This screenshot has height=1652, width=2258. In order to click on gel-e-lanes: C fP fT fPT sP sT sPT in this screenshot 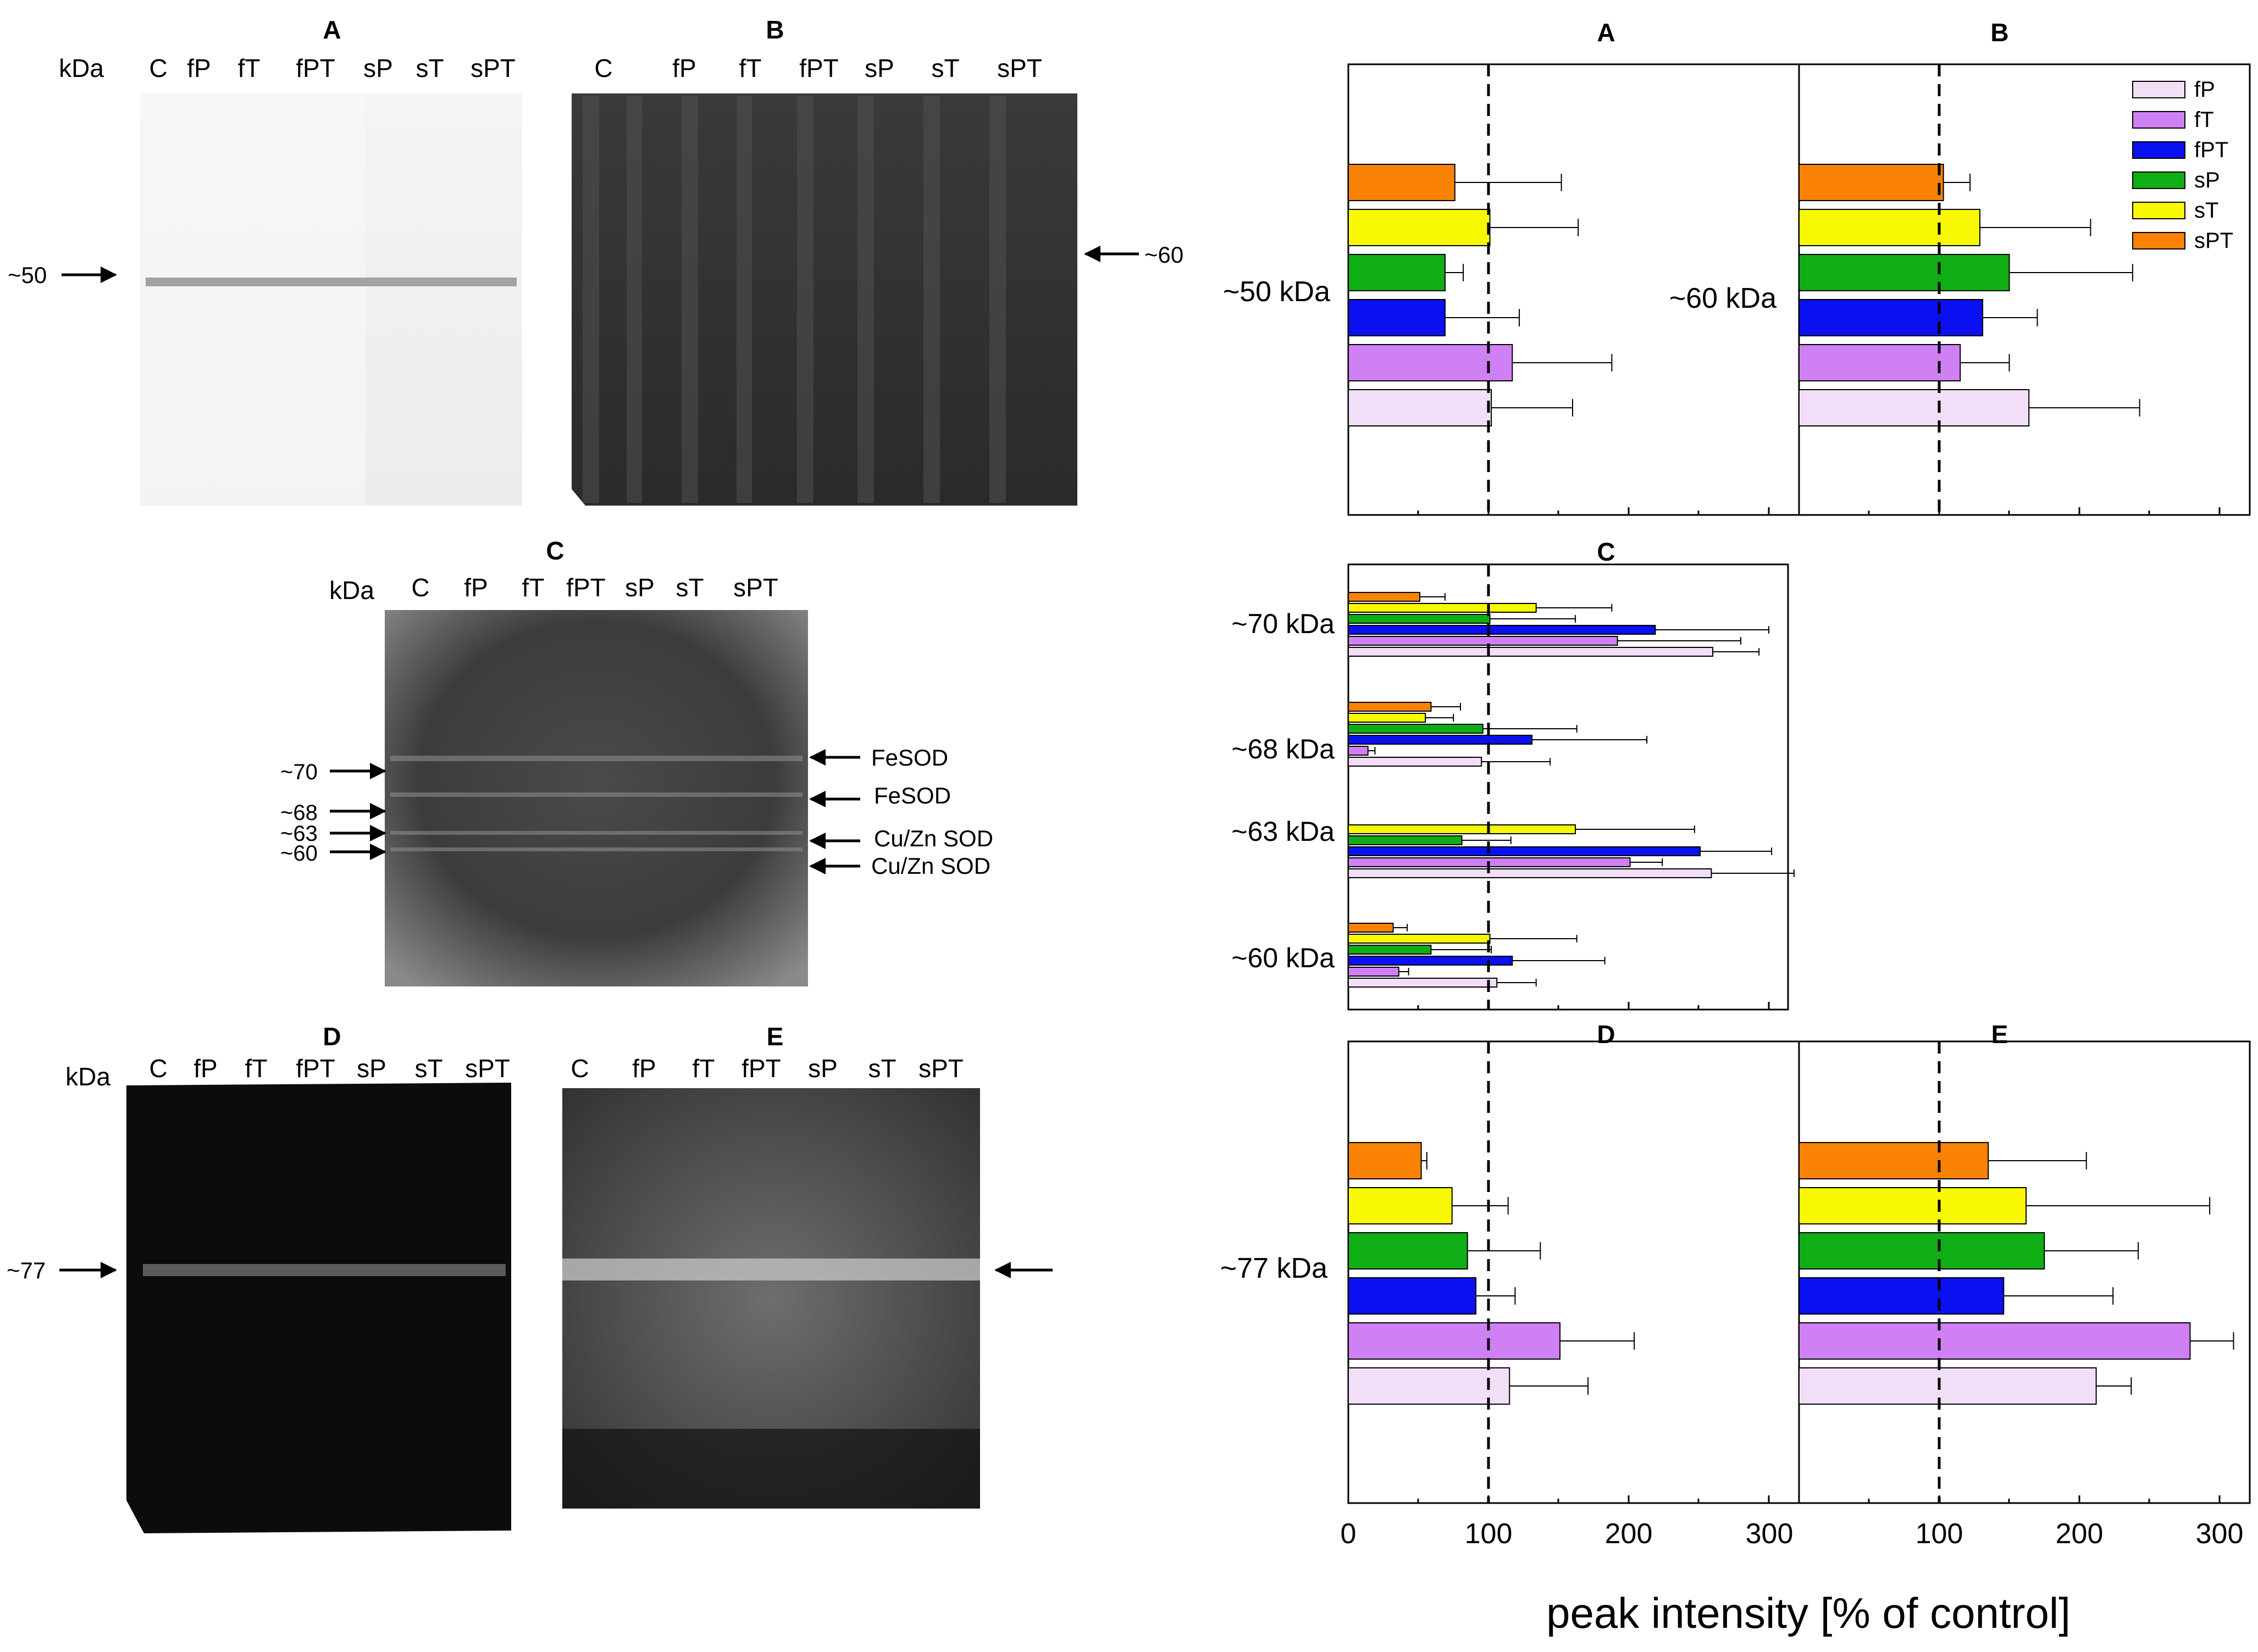, I will do `click(767, 1068)`.